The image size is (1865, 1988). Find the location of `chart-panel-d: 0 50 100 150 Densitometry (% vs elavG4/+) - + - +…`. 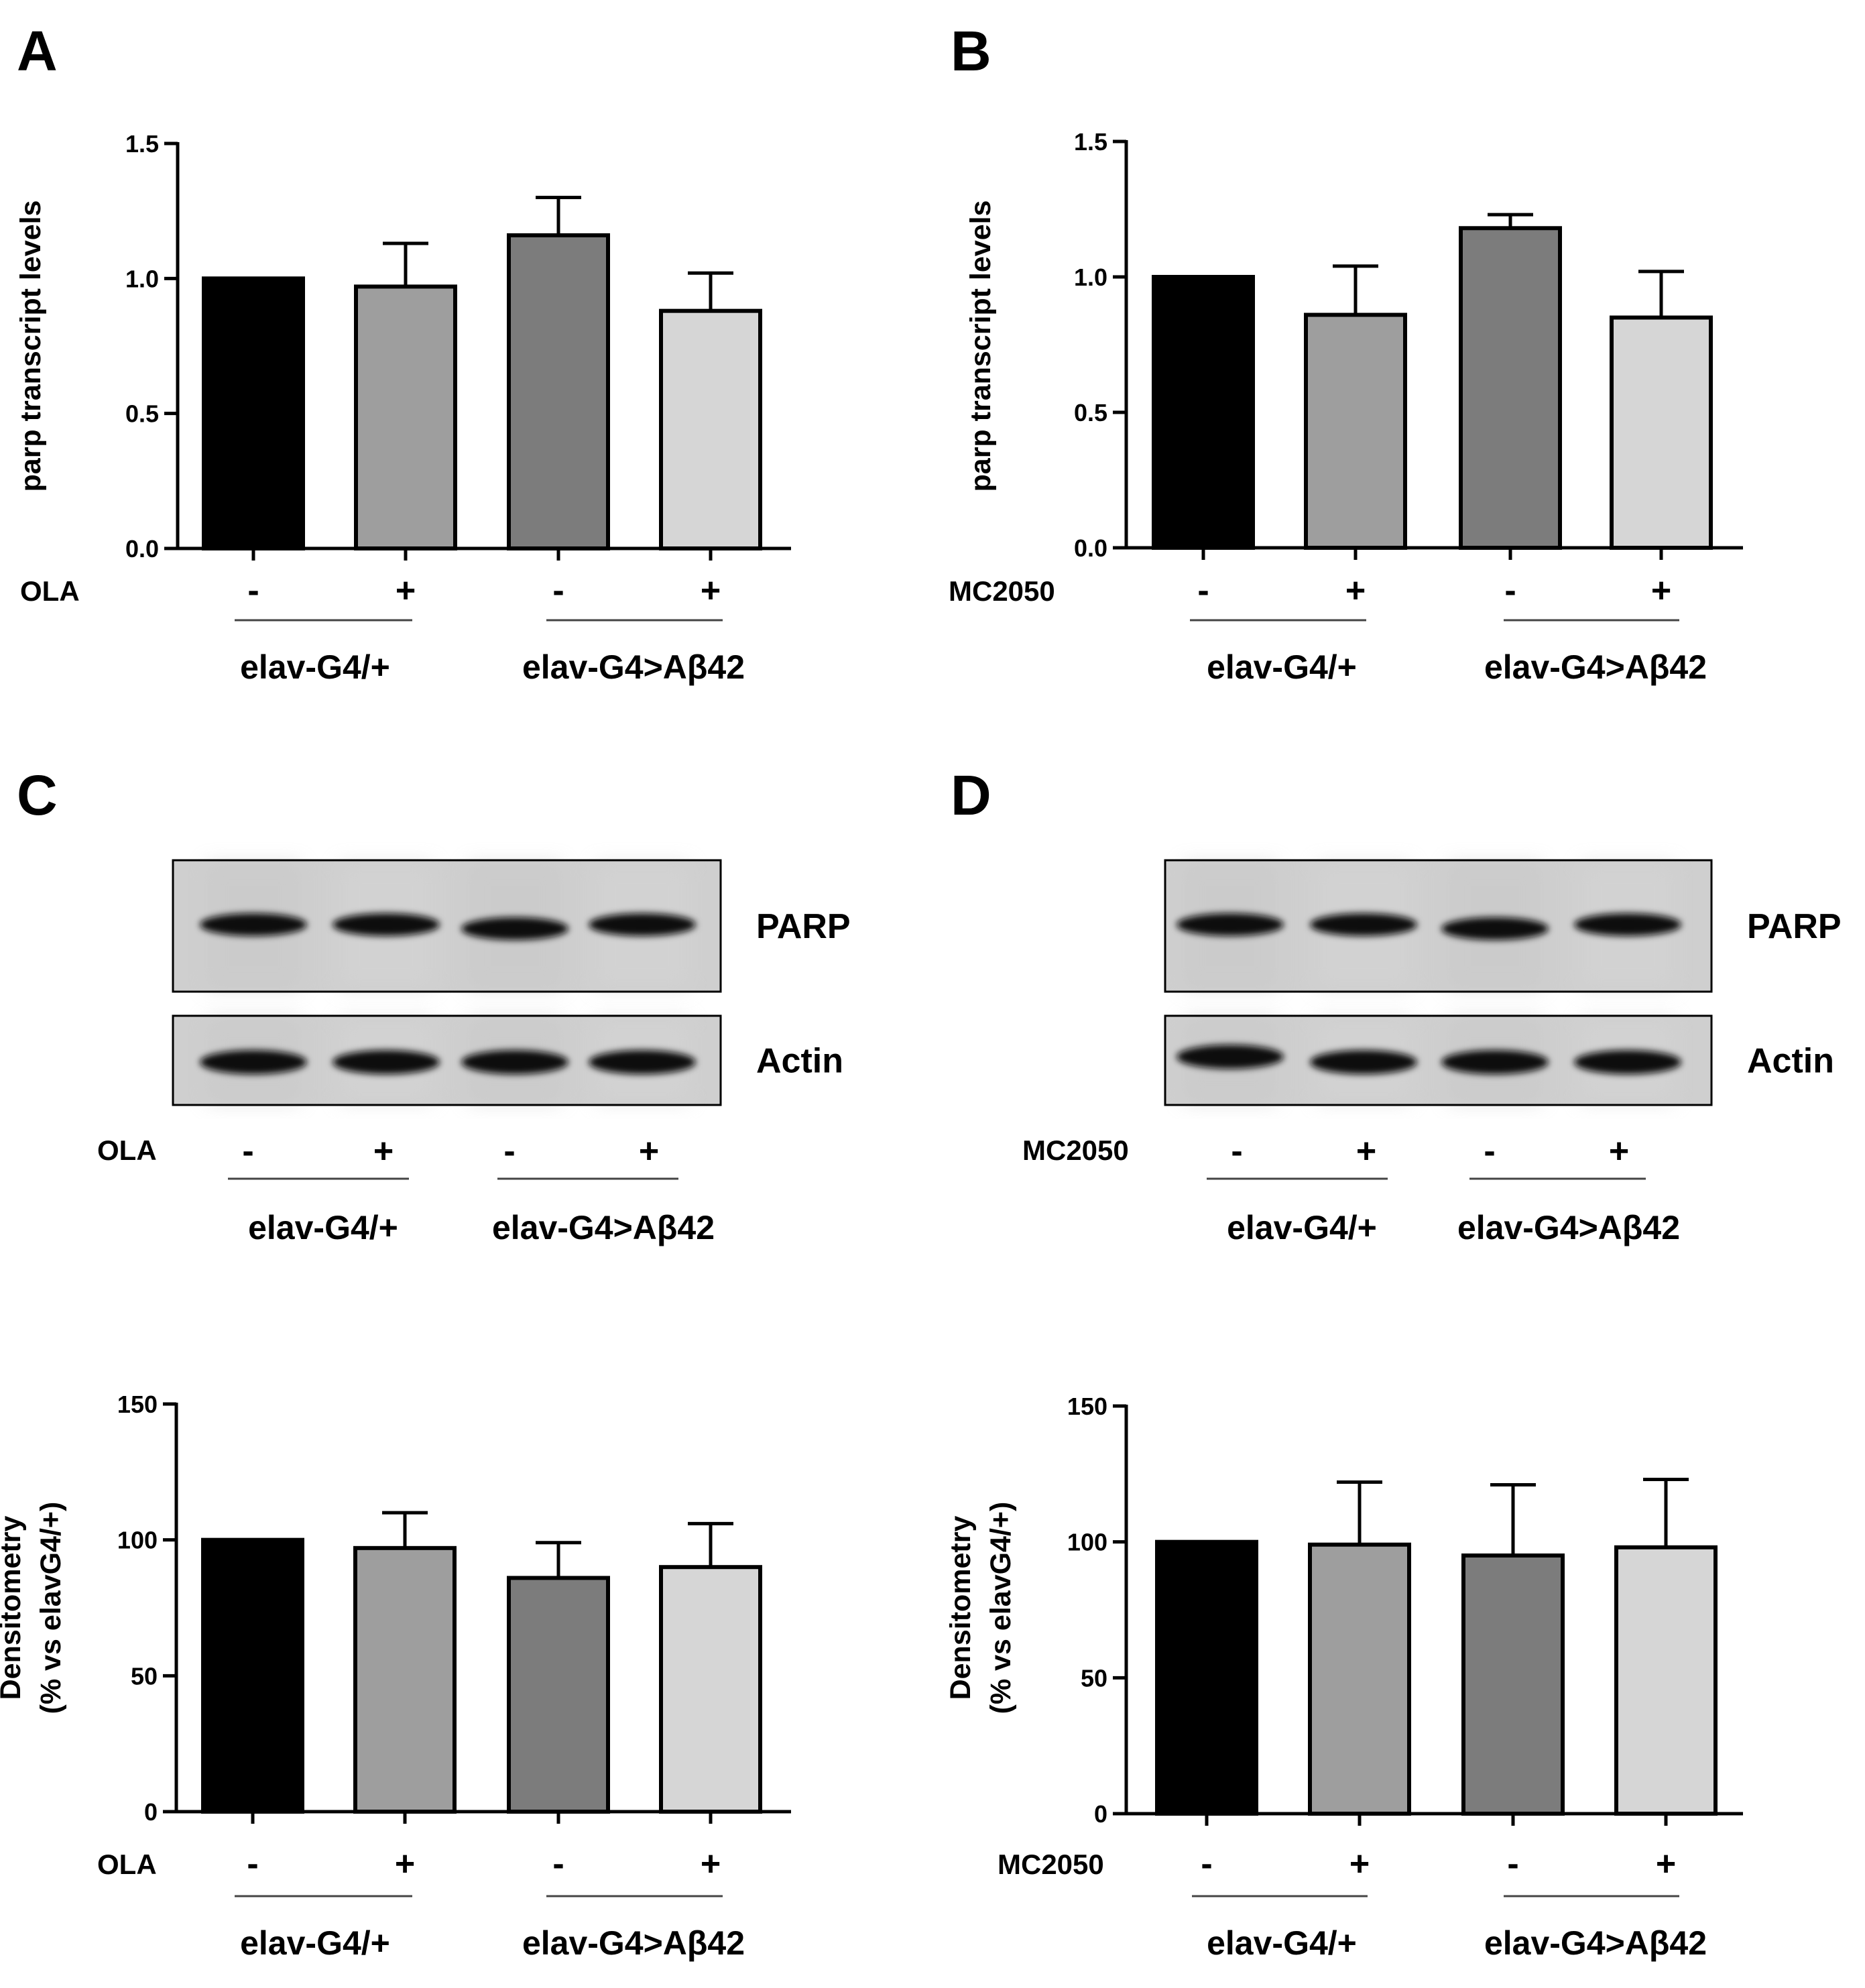

chart-panel-d: 0 50 100 150 Densitometry (% vs elavG4/+) - + - +… is located at coordinates (1344, 1677).